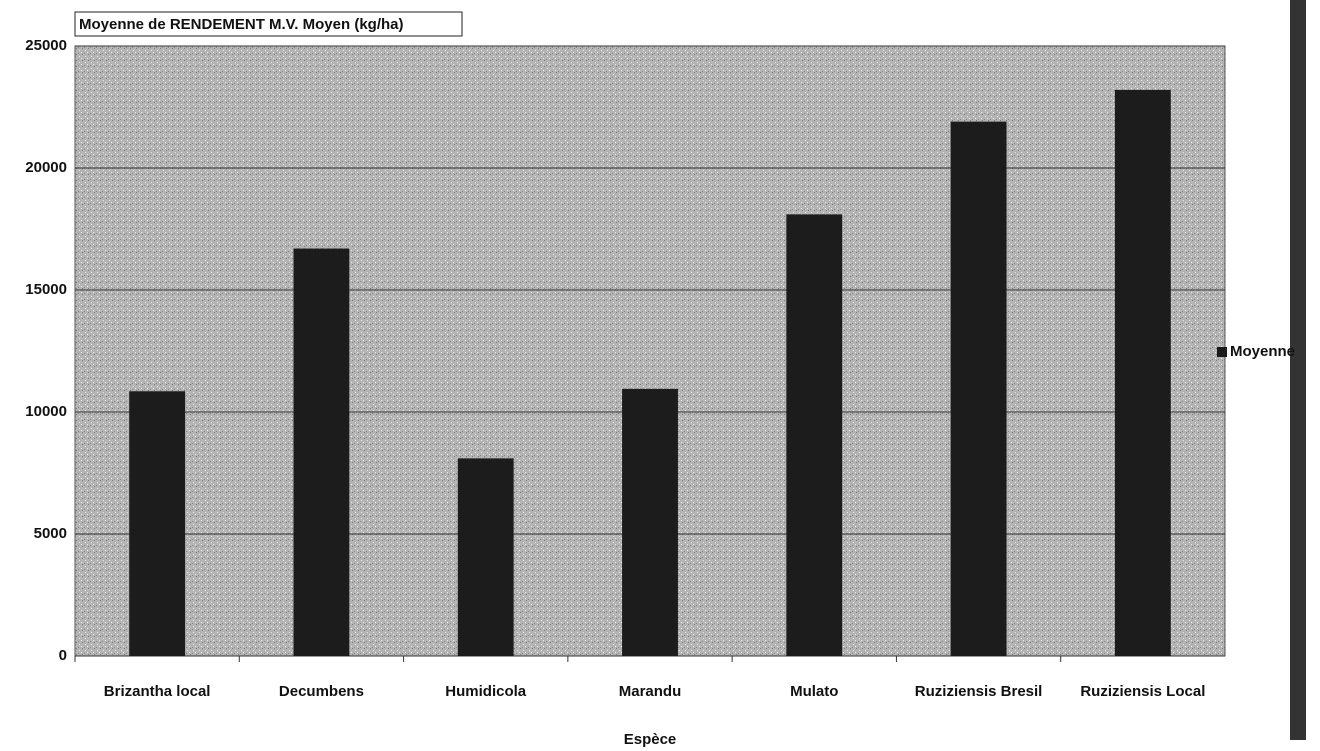 This screenshot has height=751, width=1320. Describe the element at coordinates (46, 289) in the screenshot. I see `y-tick-label: 15000` at that location.